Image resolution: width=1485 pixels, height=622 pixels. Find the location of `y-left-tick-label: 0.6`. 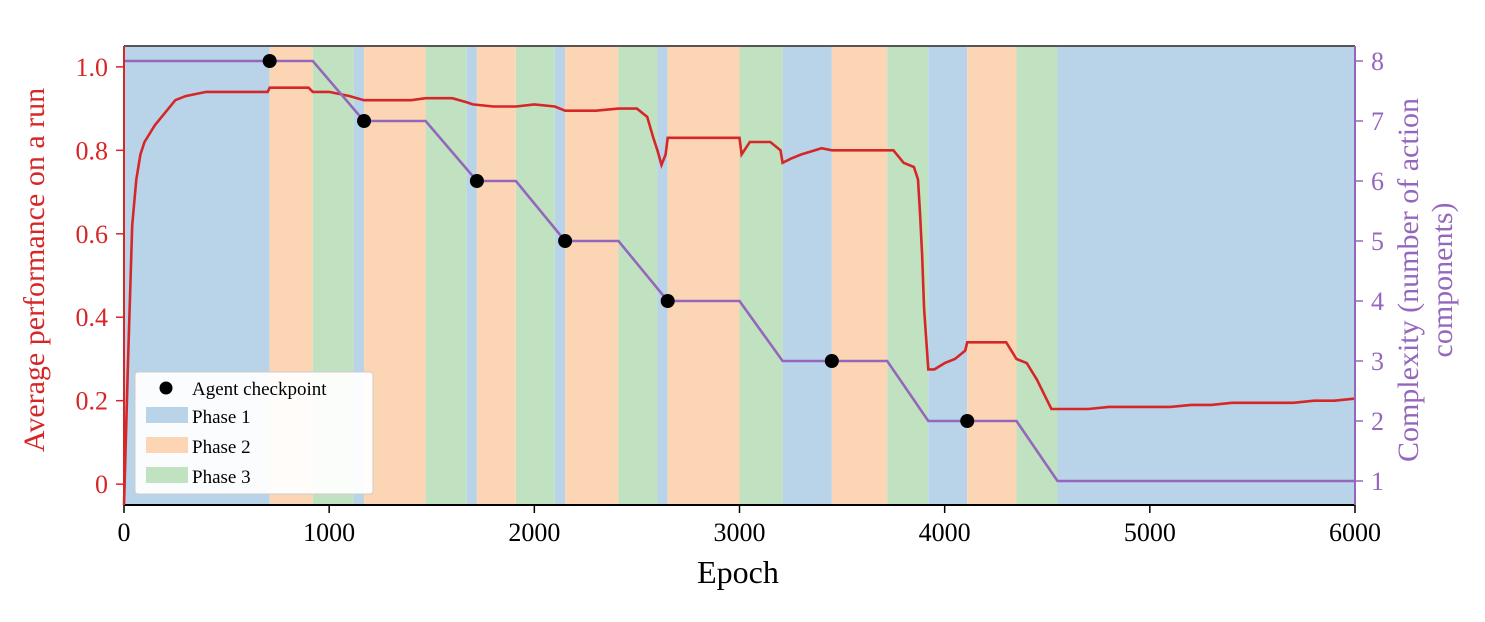

y-left-tick-label: 0.6 is located at coordinates (92, 234).